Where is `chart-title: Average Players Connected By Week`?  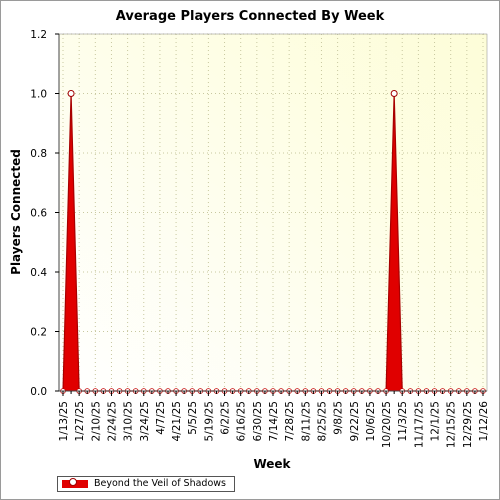
chart-title: Average Players Connected By Week is located at coordinates (250, 16).